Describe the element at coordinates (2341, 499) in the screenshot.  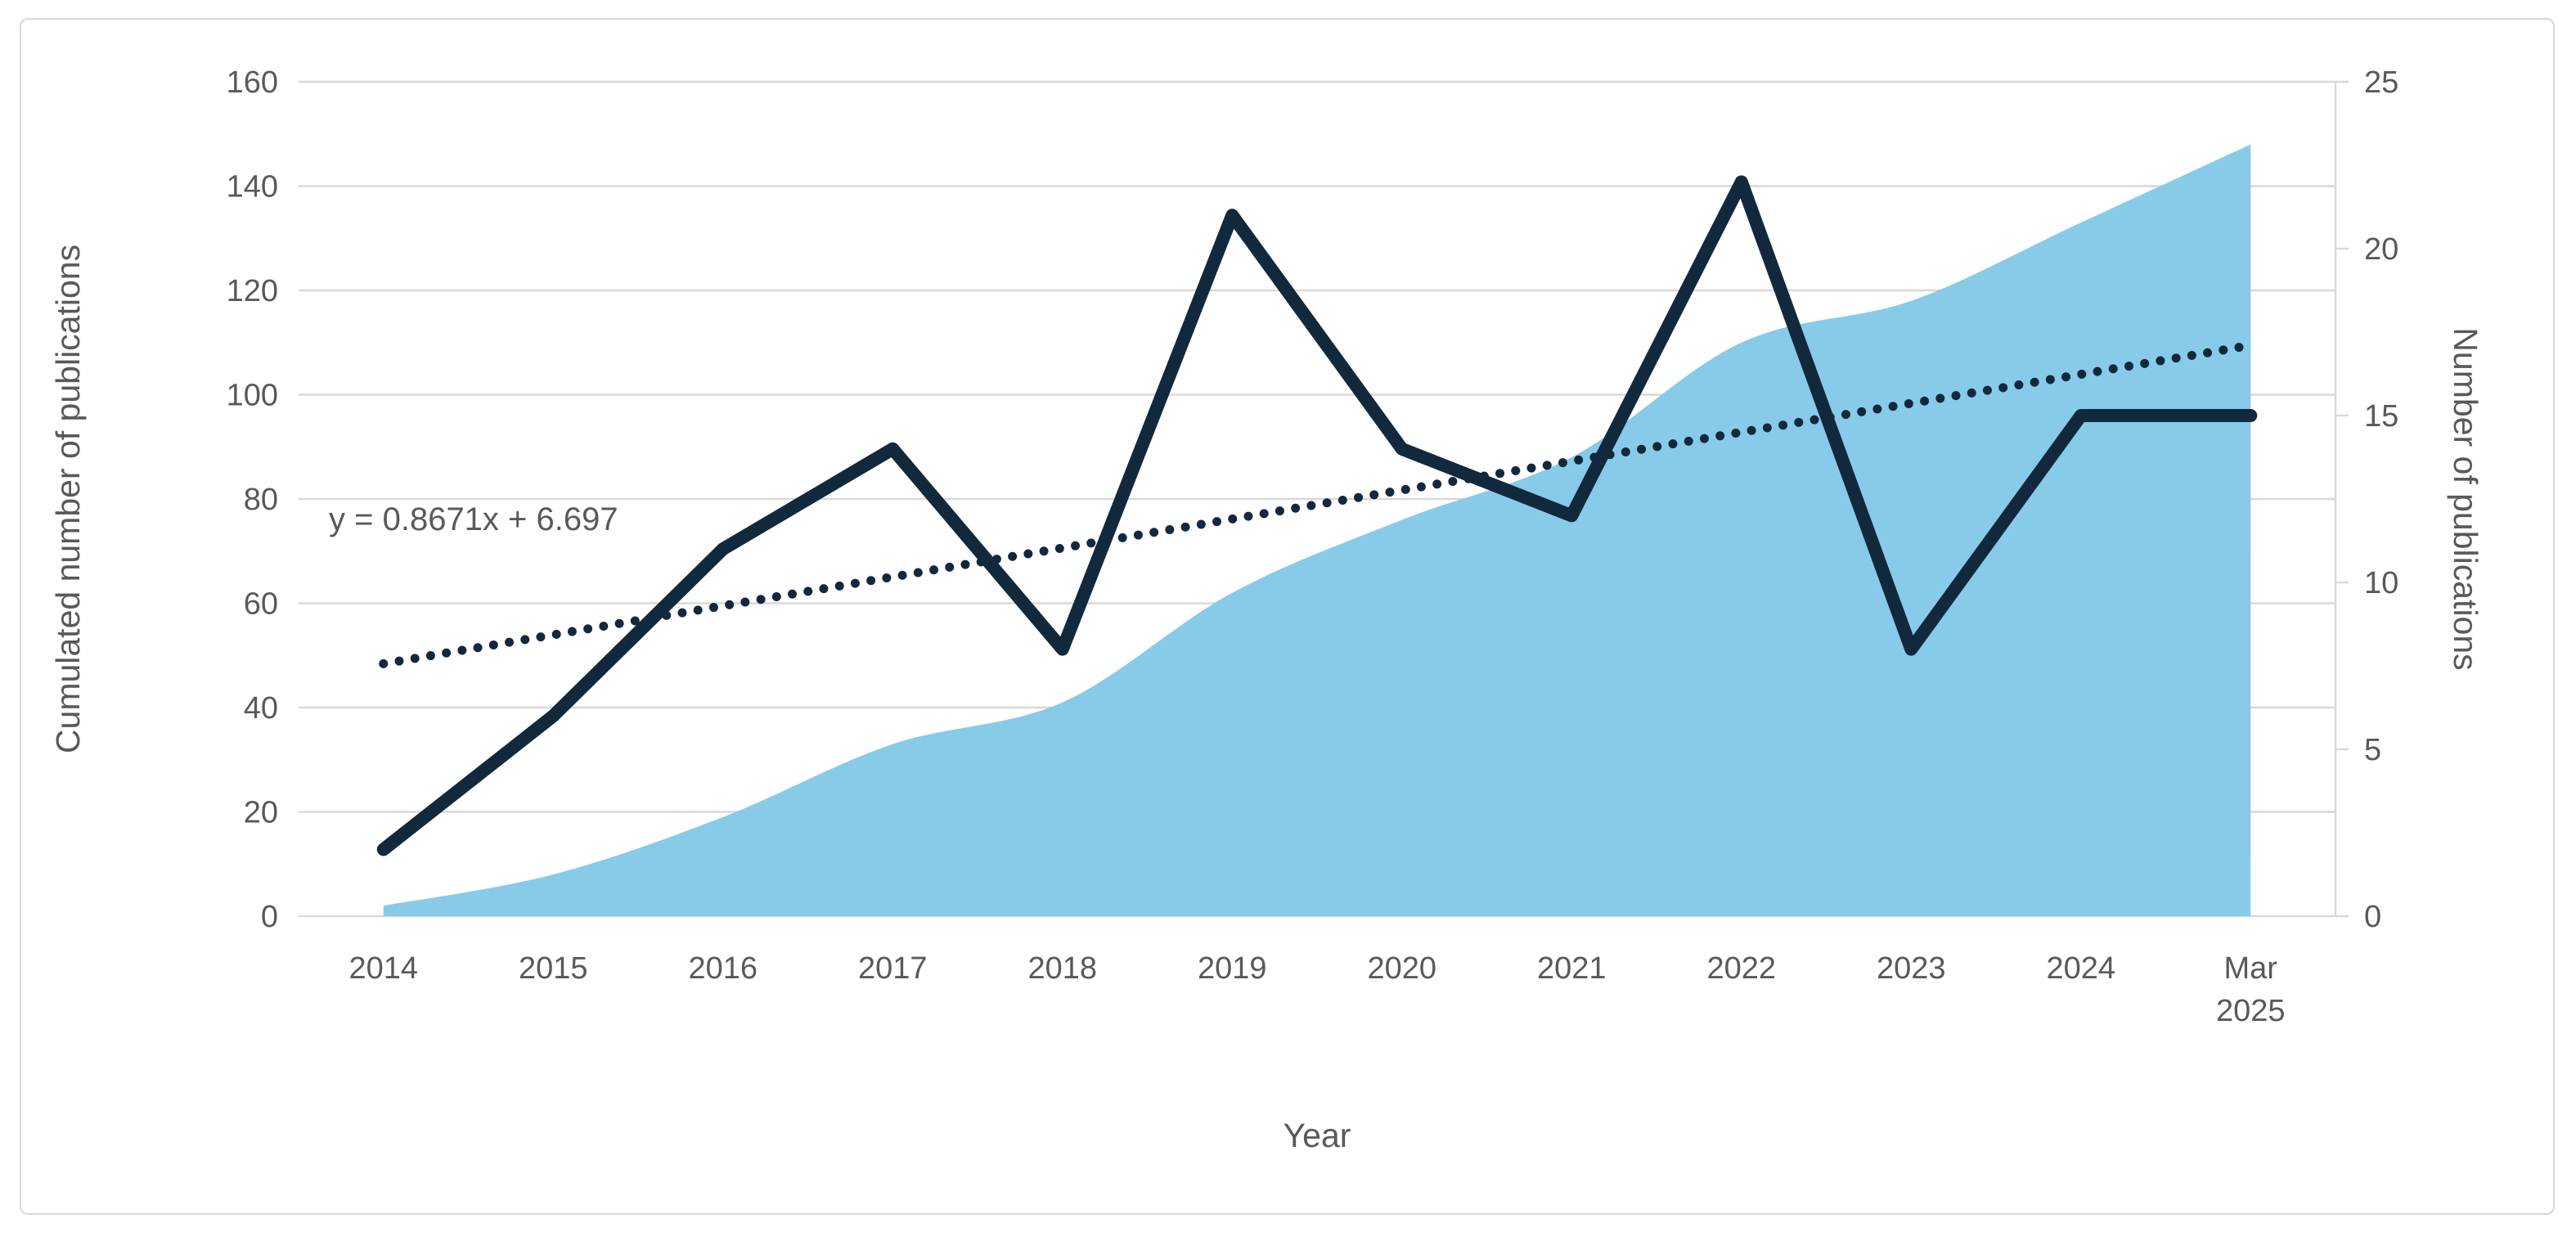
I see `axis-lines` at that location.